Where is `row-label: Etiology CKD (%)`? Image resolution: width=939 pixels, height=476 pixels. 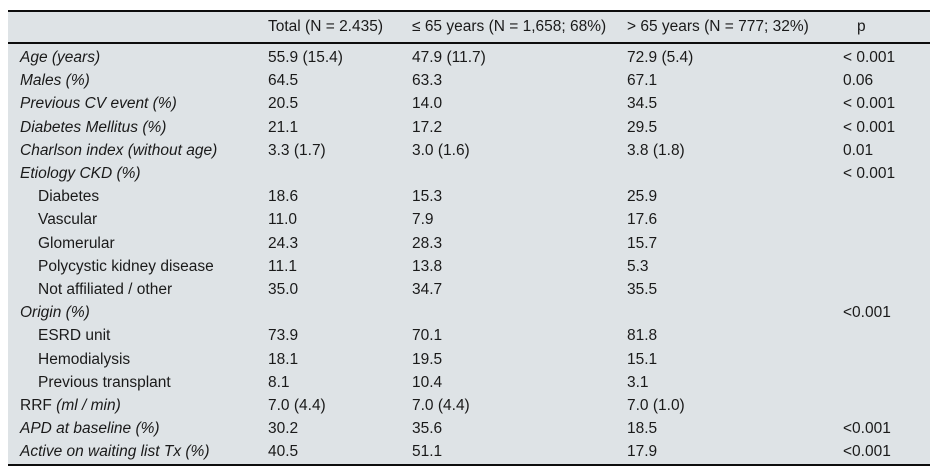 row-label: Etiology CKD (%) is located at coordinates (138, 173).